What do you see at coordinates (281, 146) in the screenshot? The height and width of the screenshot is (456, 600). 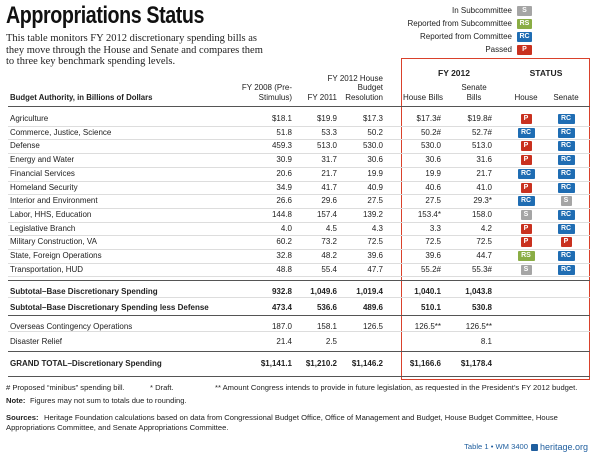 I see `cell: 459.3` at bounding box center [281, 146].